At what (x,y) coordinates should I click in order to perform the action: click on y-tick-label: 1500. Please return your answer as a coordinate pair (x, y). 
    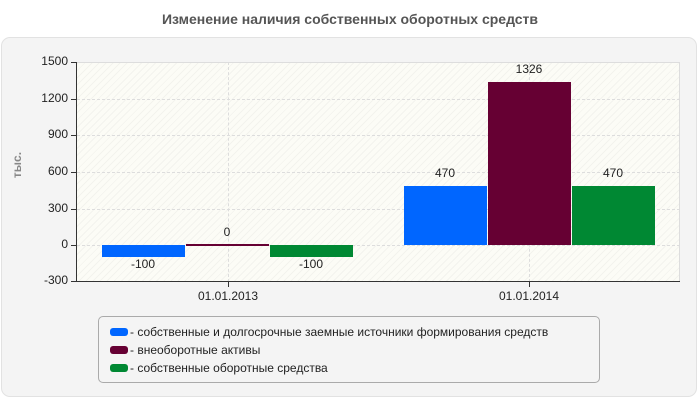
    Looking at the image, I should click on (54, 61).